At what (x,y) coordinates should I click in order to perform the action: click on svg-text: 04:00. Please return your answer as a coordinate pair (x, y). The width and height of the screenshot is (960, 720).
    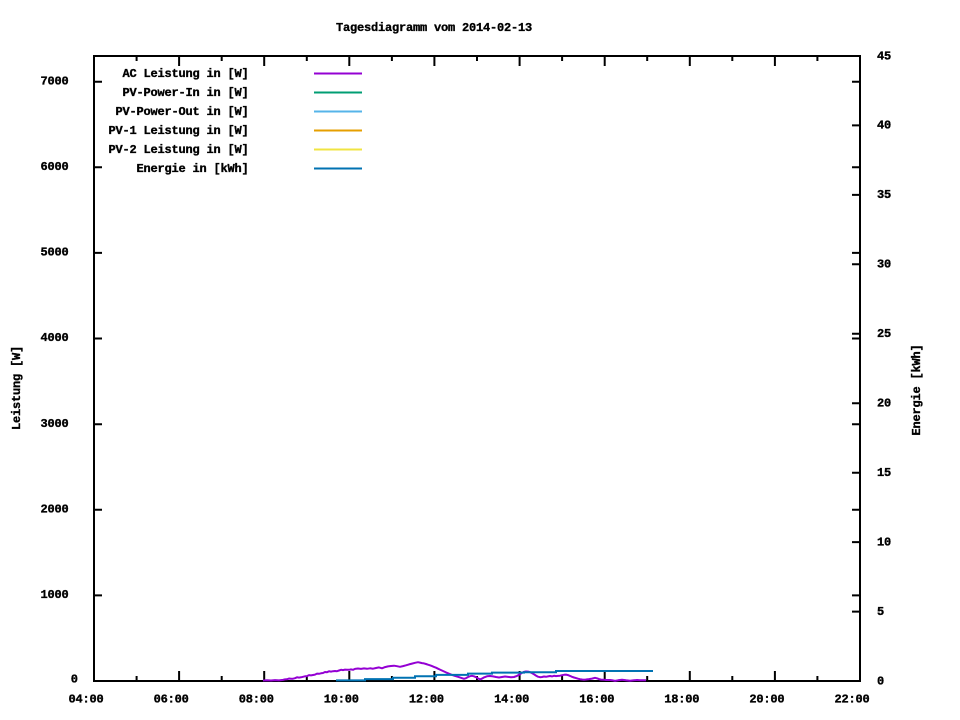
    Looking at the image, I should click on (85, 700).